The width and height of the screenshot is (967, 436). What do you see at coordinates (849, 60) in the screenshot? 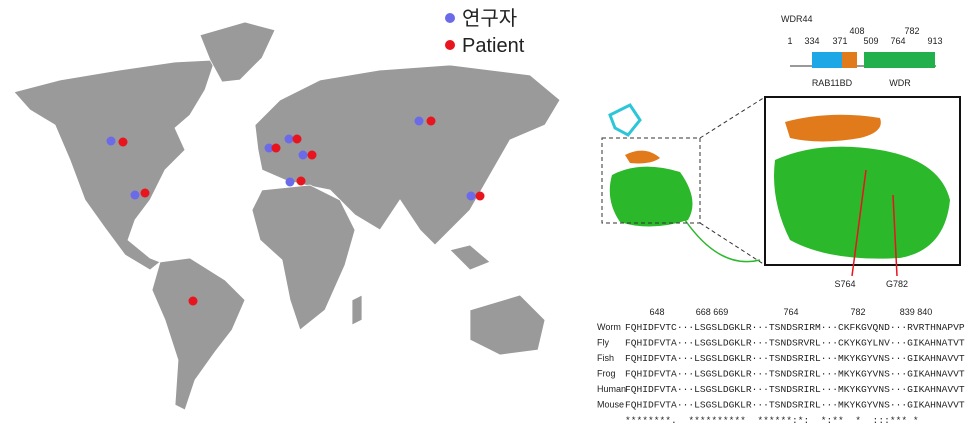
I see `coil-domain` at bounding box center [849, 60].